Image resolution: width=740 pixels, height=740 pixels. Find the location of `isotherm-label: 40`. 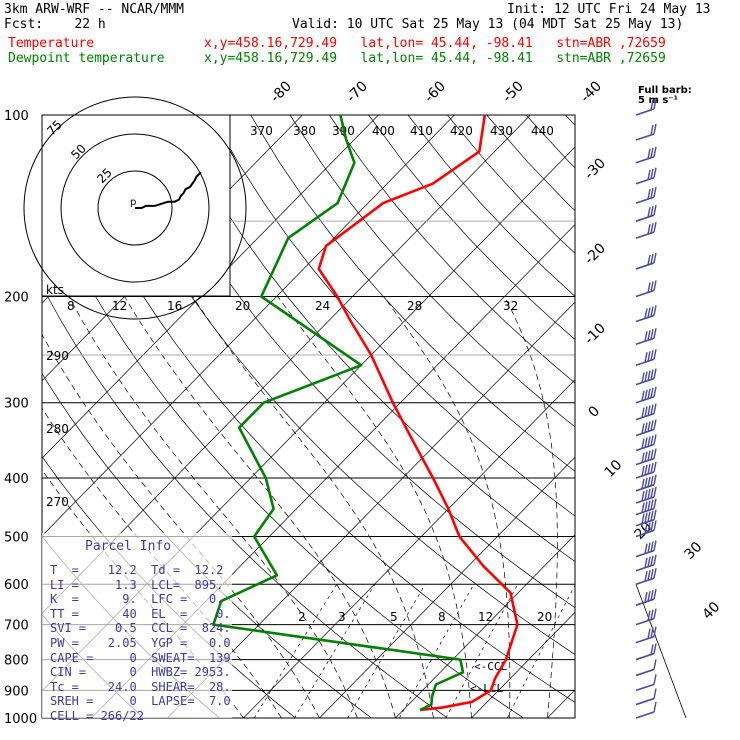

isotherm-label: 40 is located at coordinates (712, 611).